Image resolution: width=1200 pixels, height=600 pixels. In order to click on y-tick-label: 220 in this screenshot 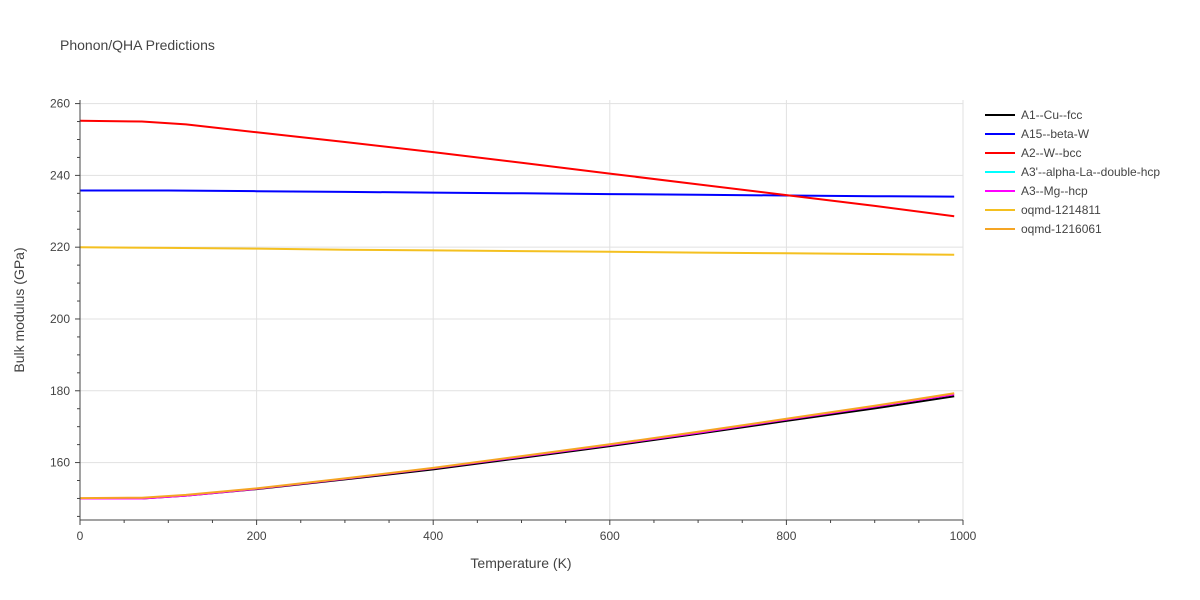, I will do `click(60, 247)`.